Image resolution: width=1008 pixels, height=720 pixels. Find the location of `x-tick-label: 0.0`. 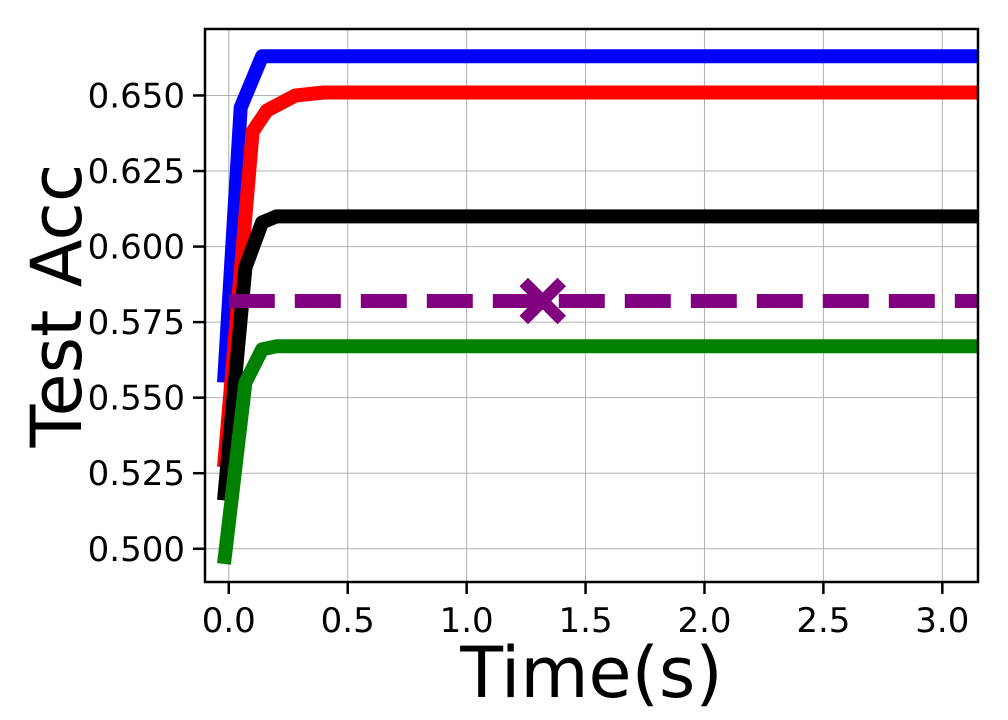

x-tick-label: 0.0 is located at coordinates (229, 621).